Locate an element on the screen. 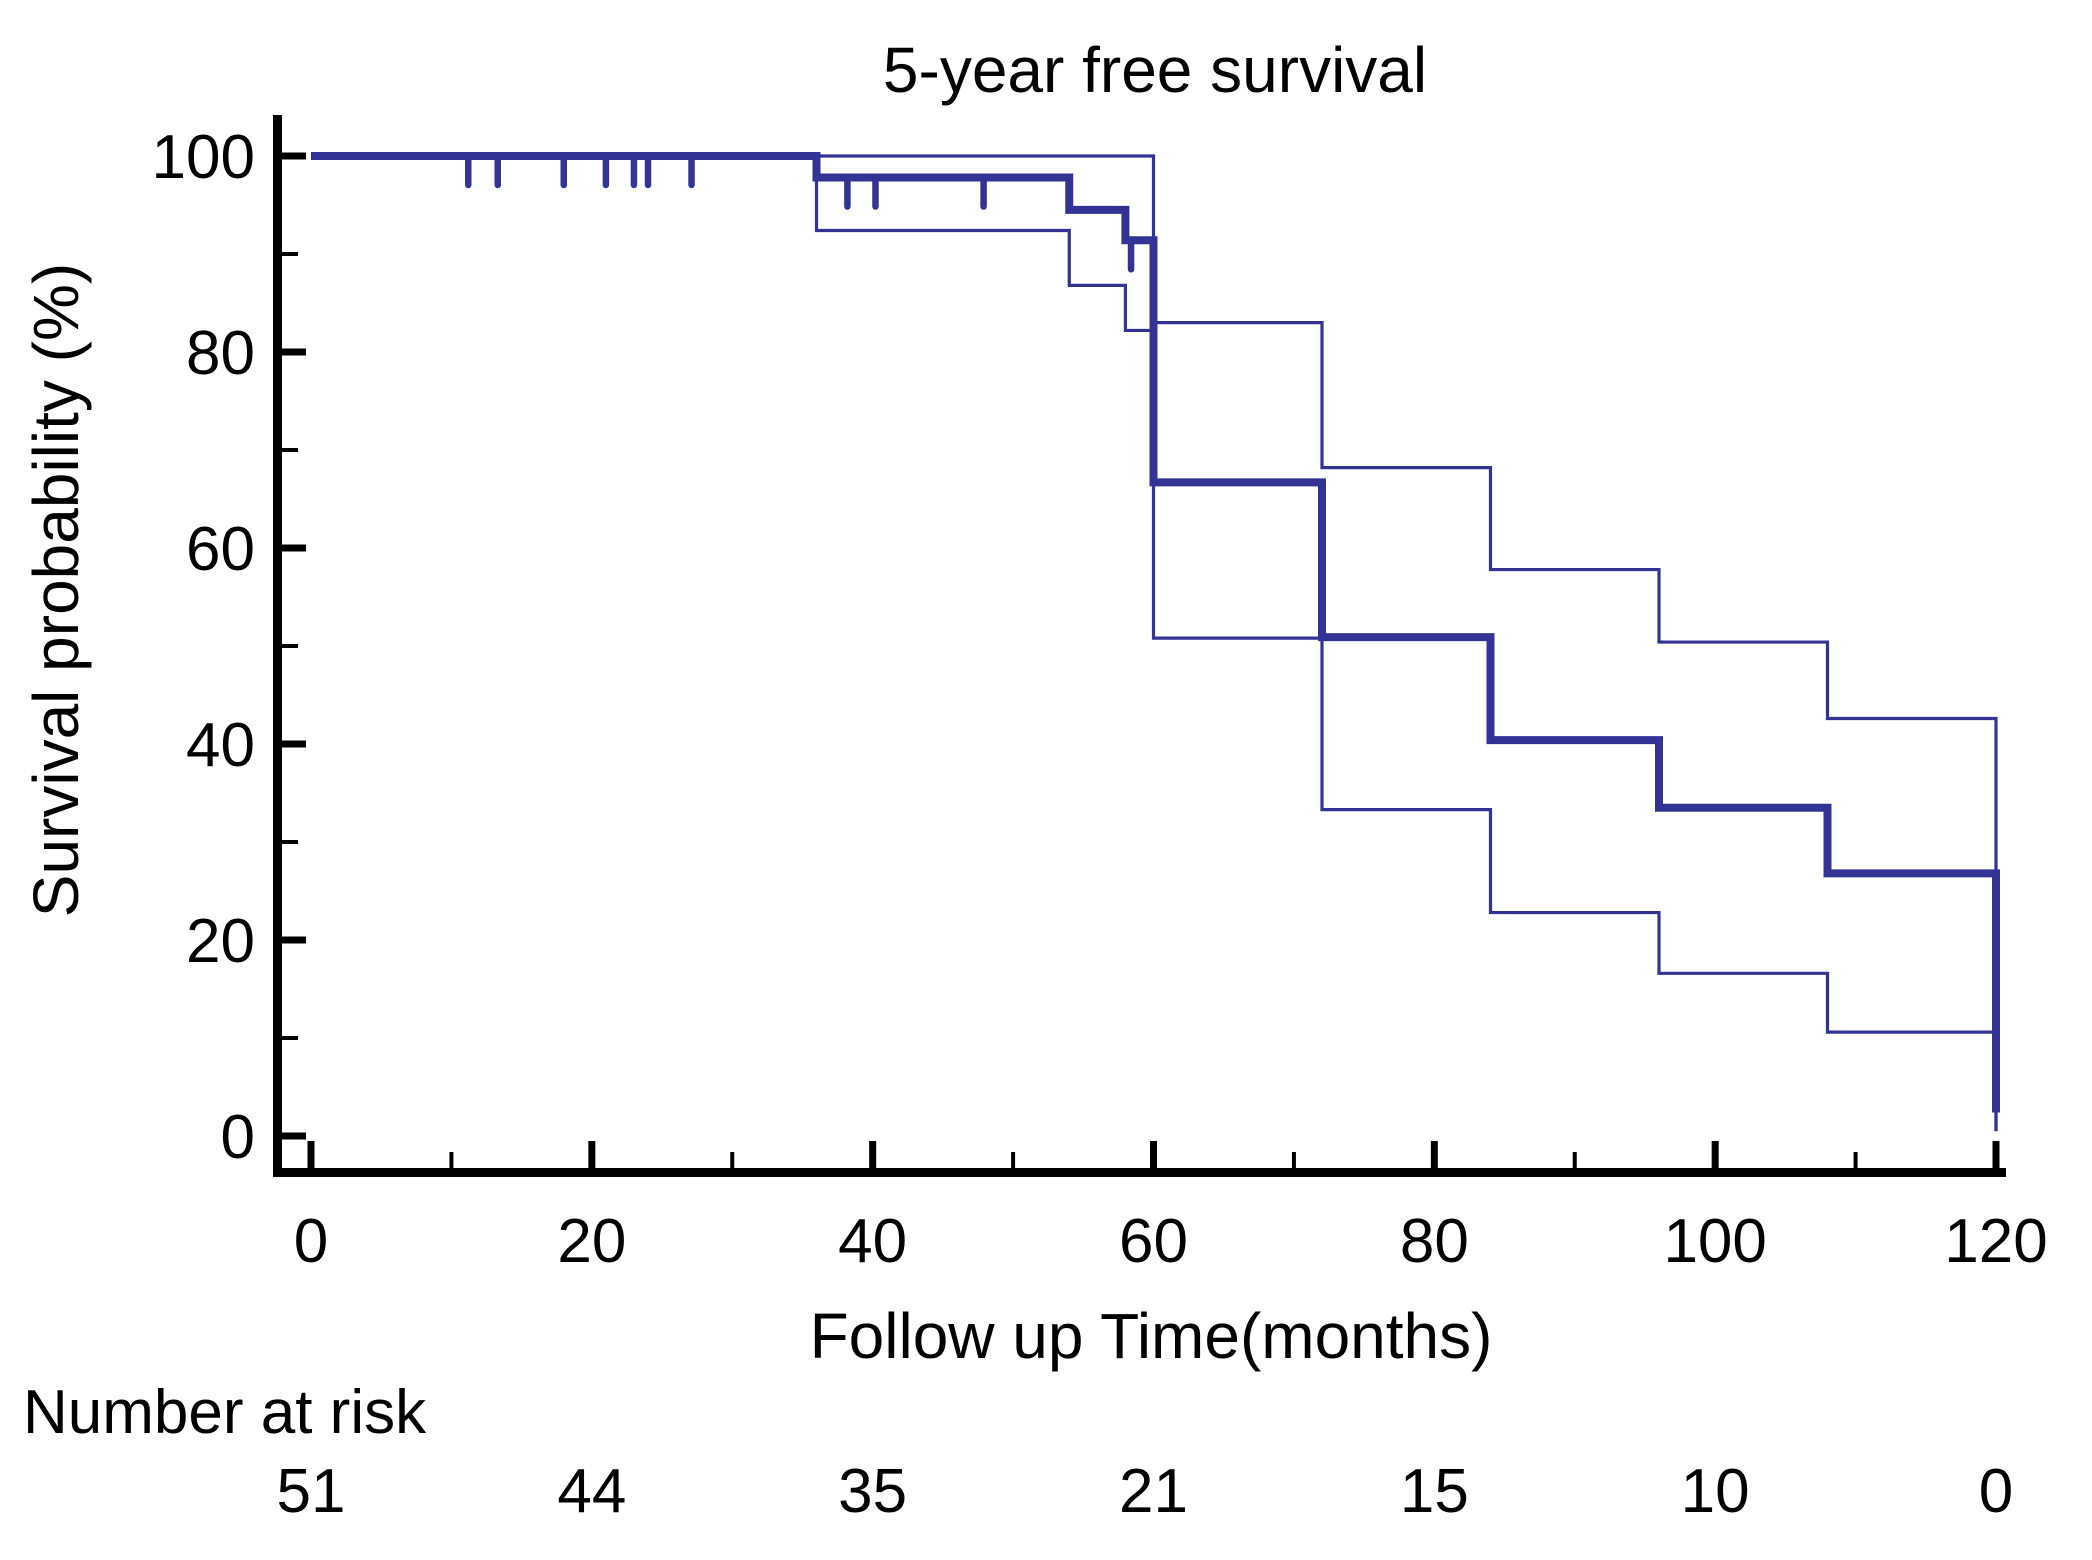  risk-count: 10 is located at coordinates (1715, 1491).